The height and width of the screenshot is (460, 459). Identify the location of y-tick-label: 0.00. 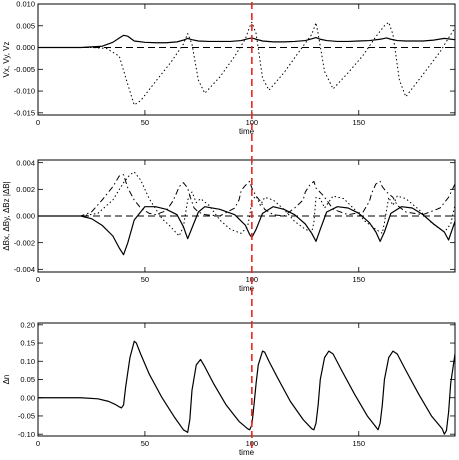
(27, 397).